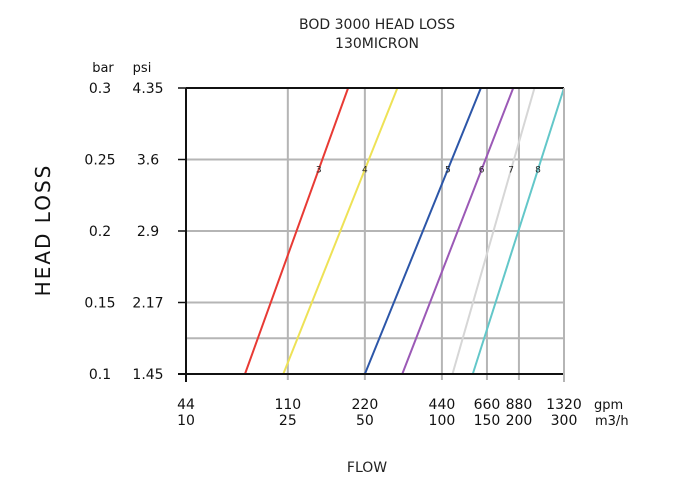 Image resolution: width=681 pixels, height=482 pixels. I want to click on y-axis-title: HEAD LOSS, so click(43, 230).